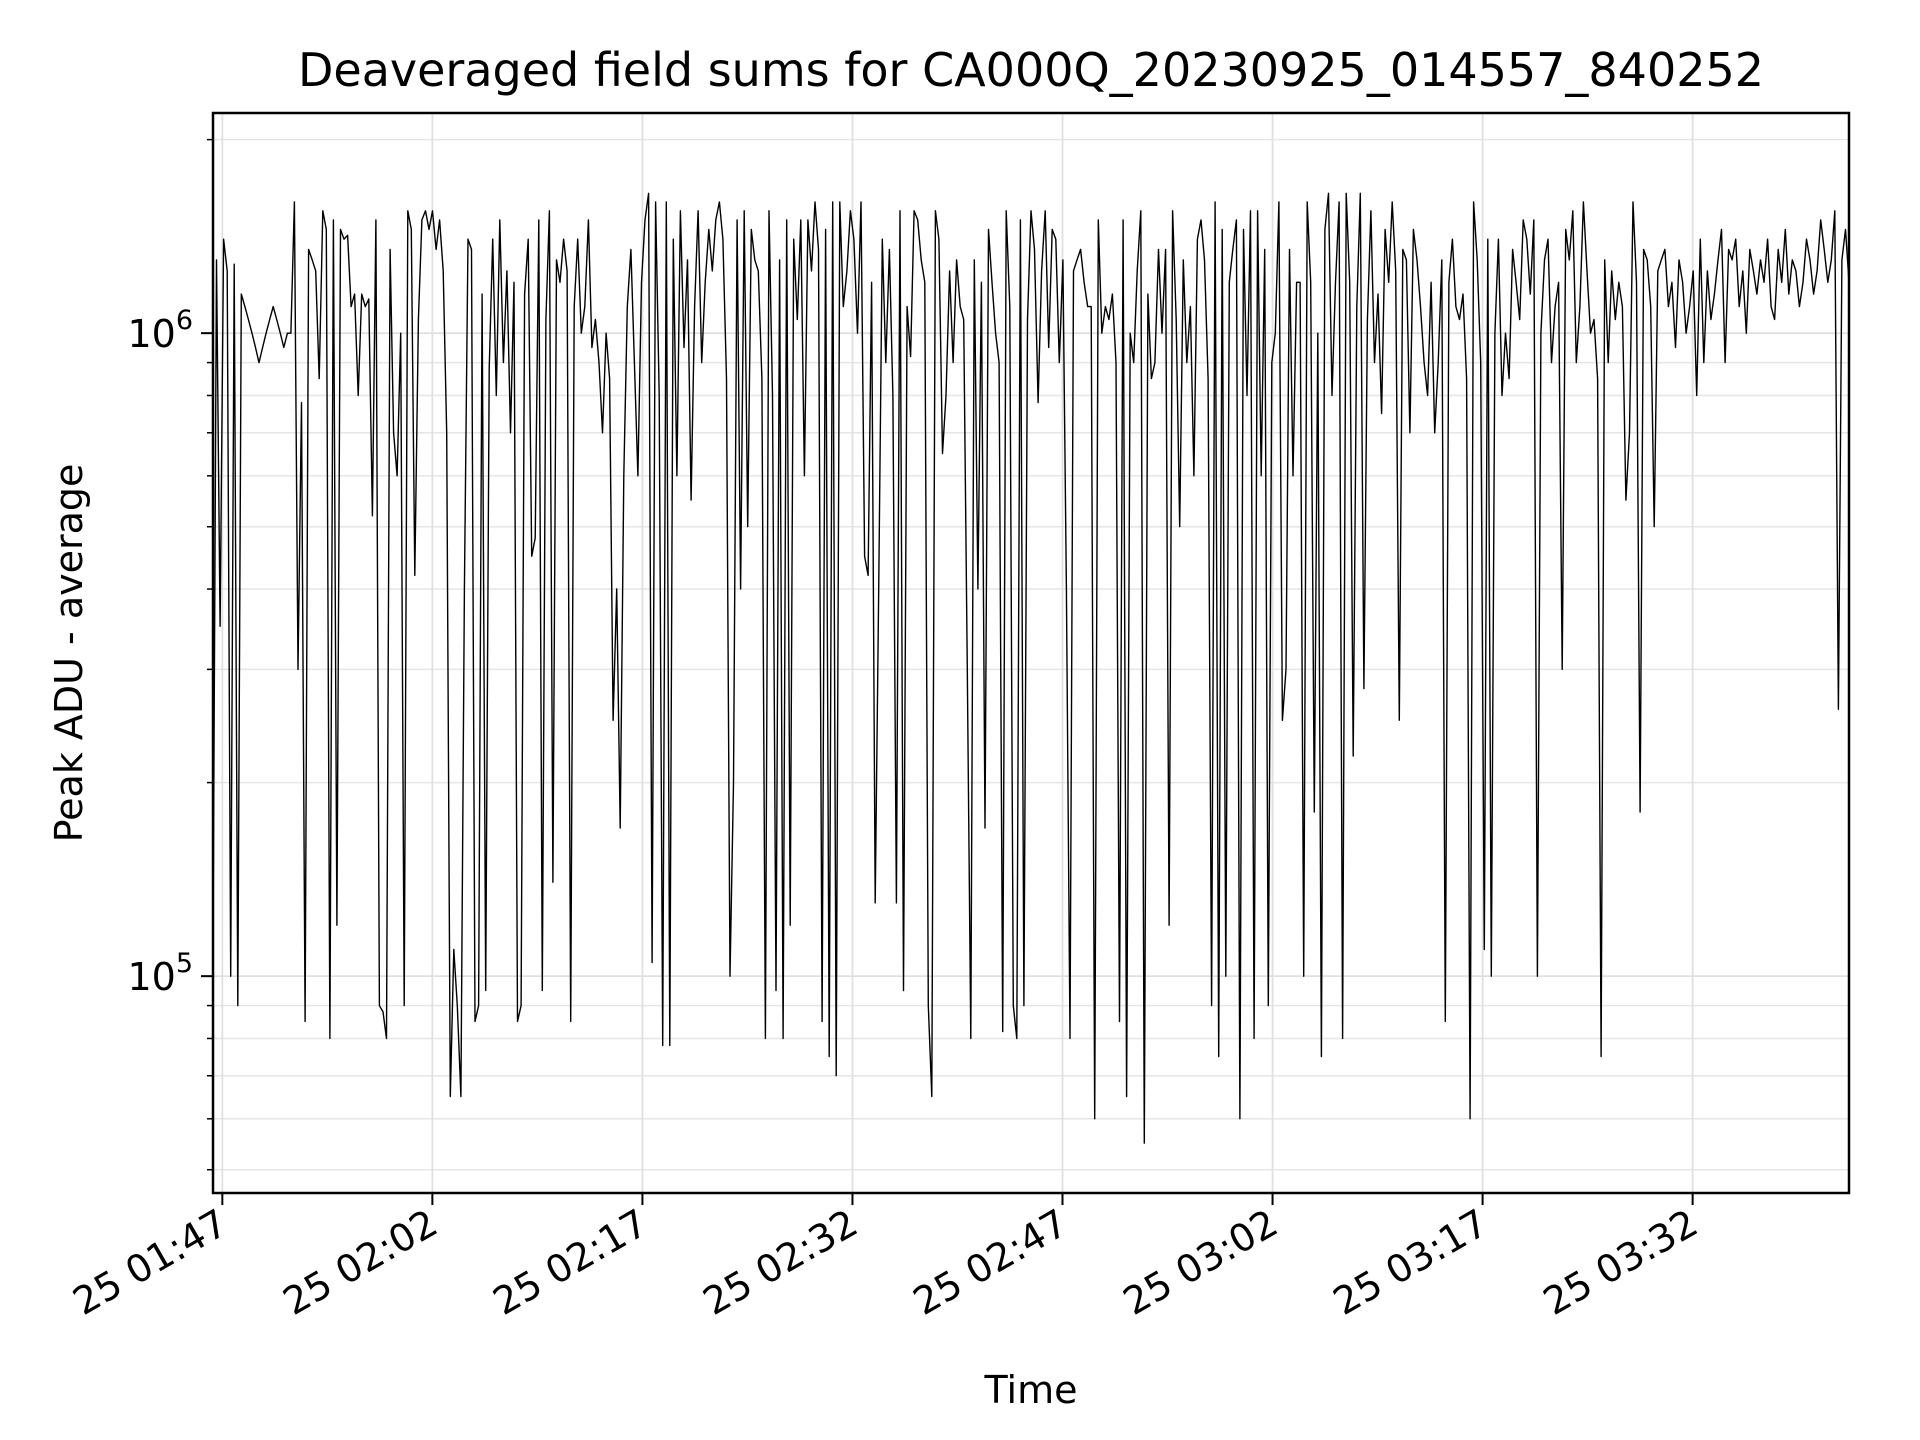 The image size is (1920, 1440). Describe the element at coordinates (160, 973) in the screenshot. I see `y-tick-label: 10⁵` at that location.